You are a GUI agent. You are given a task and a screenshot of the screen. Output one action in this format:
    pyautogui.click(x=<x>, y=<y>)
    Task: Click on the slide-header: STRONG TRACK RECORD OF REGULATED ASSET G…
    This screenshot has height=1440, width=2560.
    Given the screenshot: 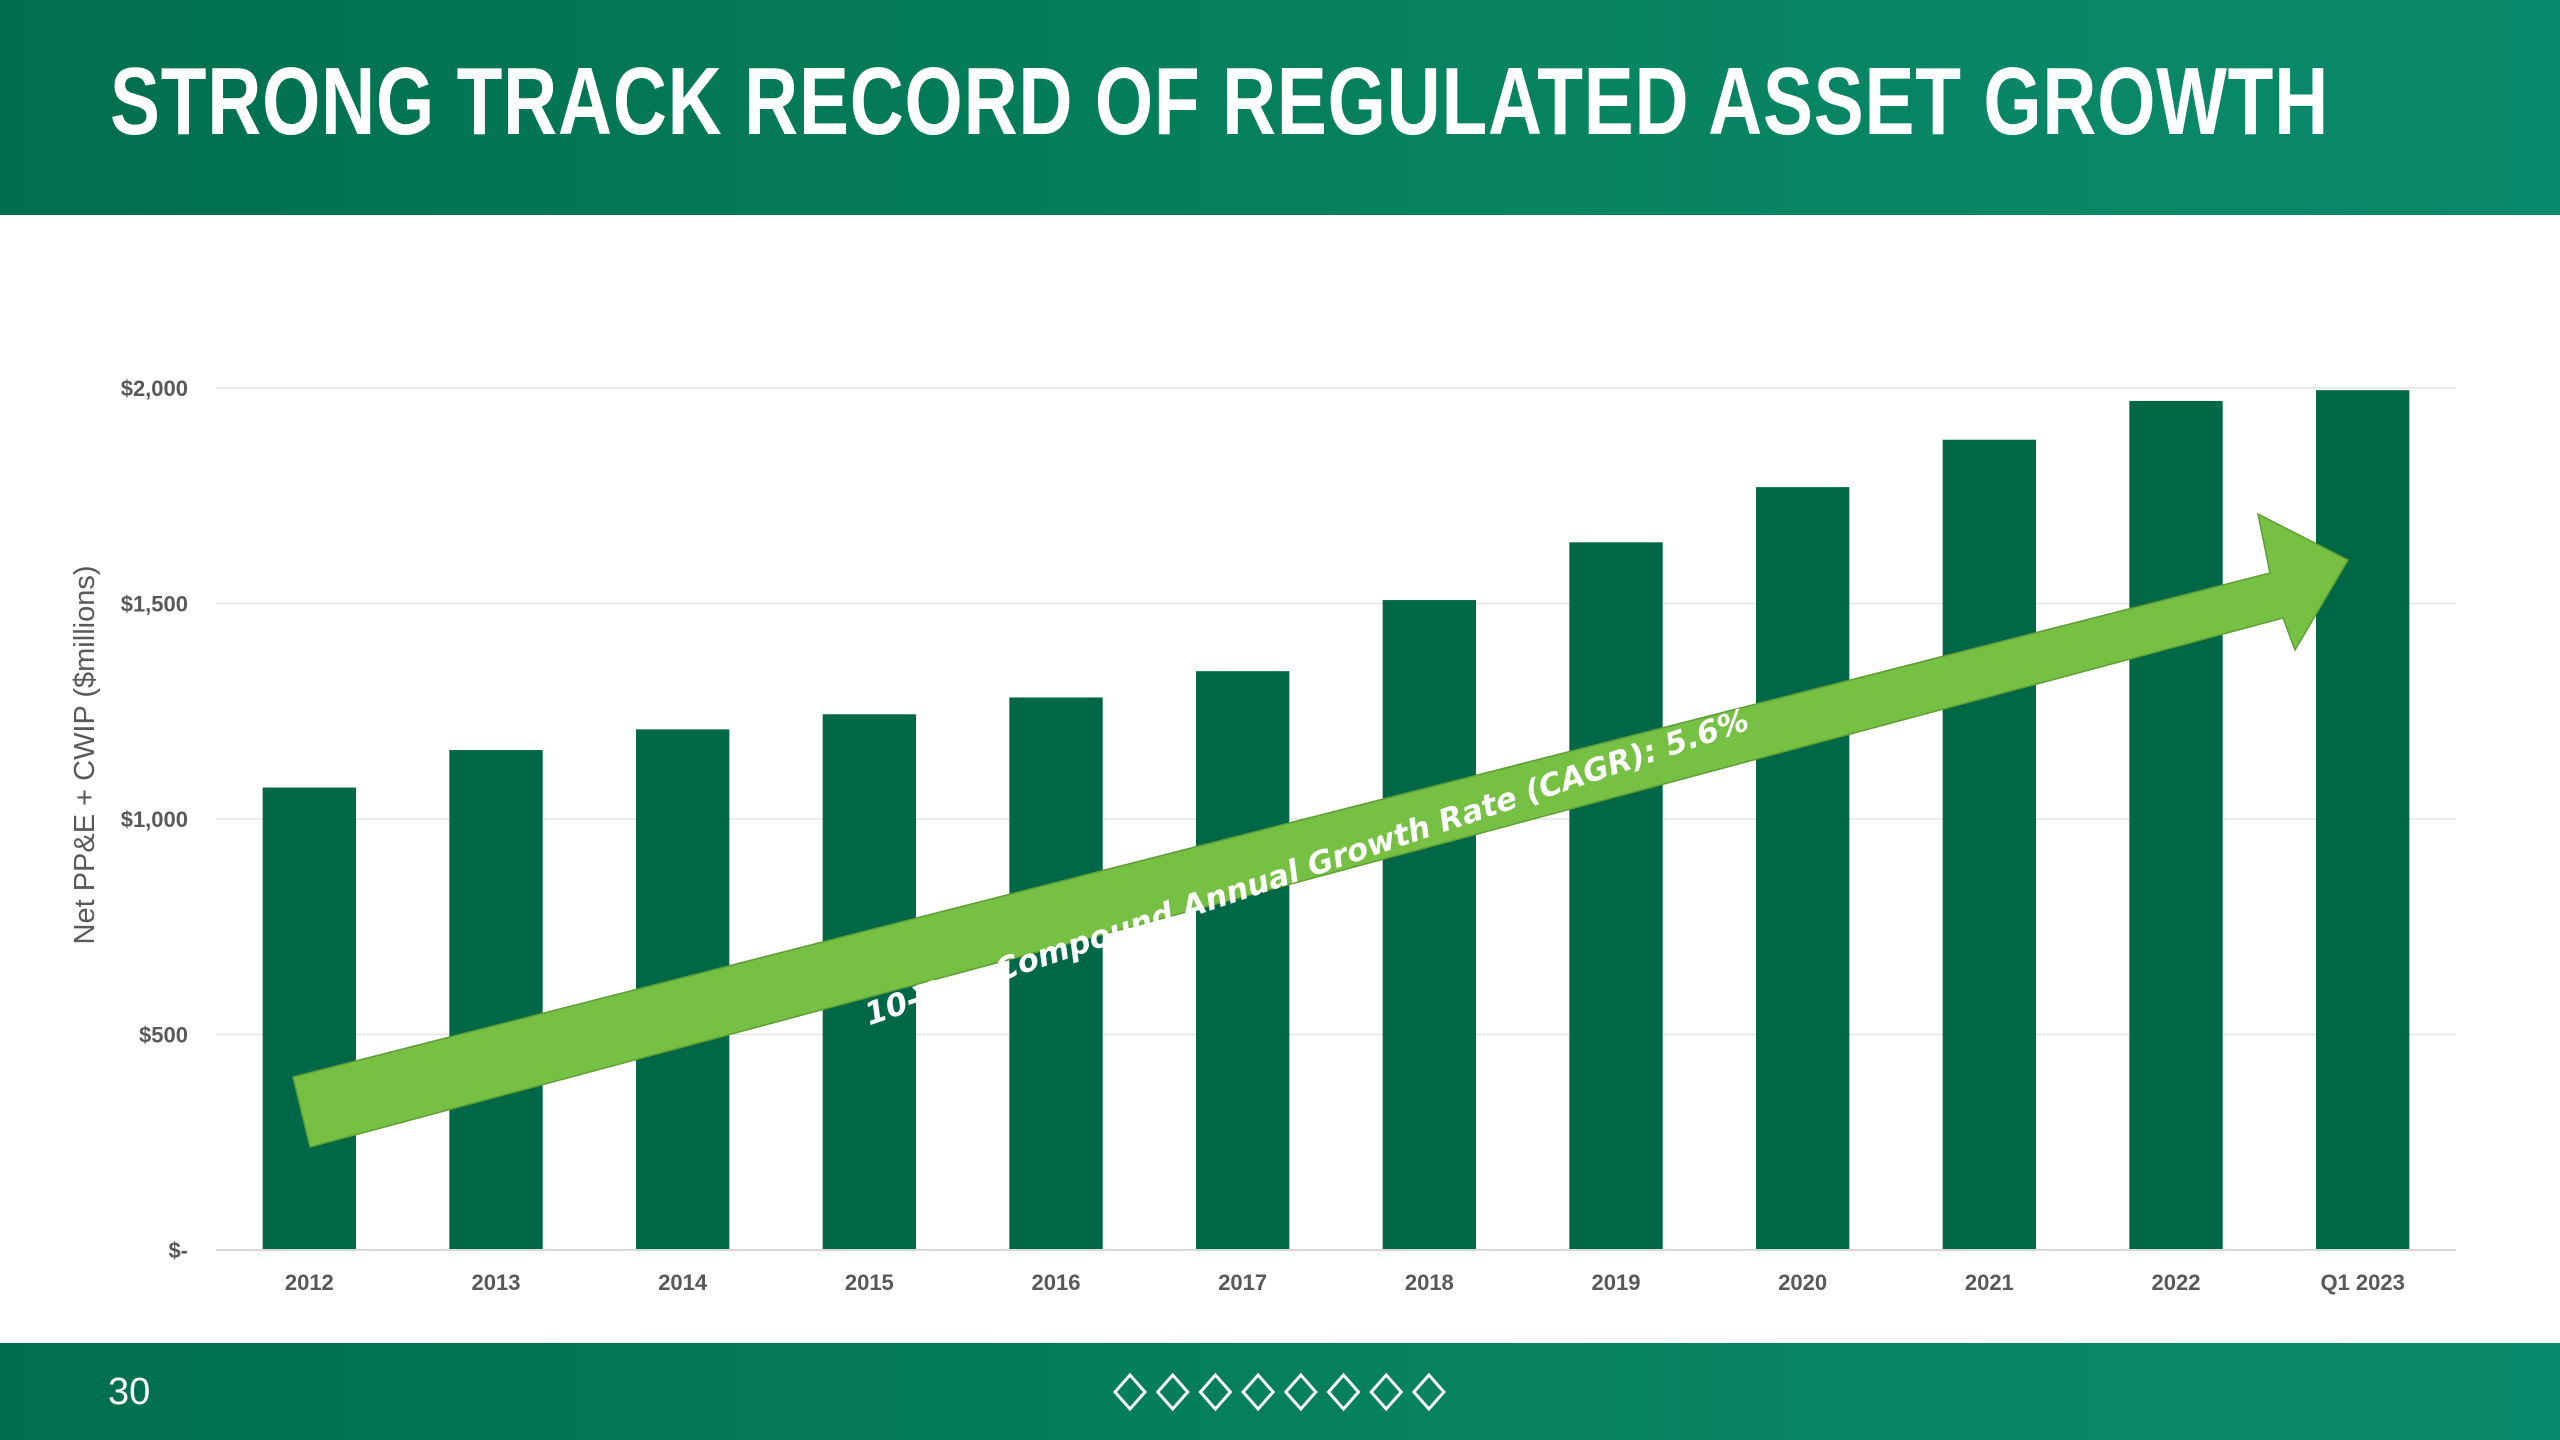 What is the action you would take?
    pyautogui.click(x=1280, y=107)
    